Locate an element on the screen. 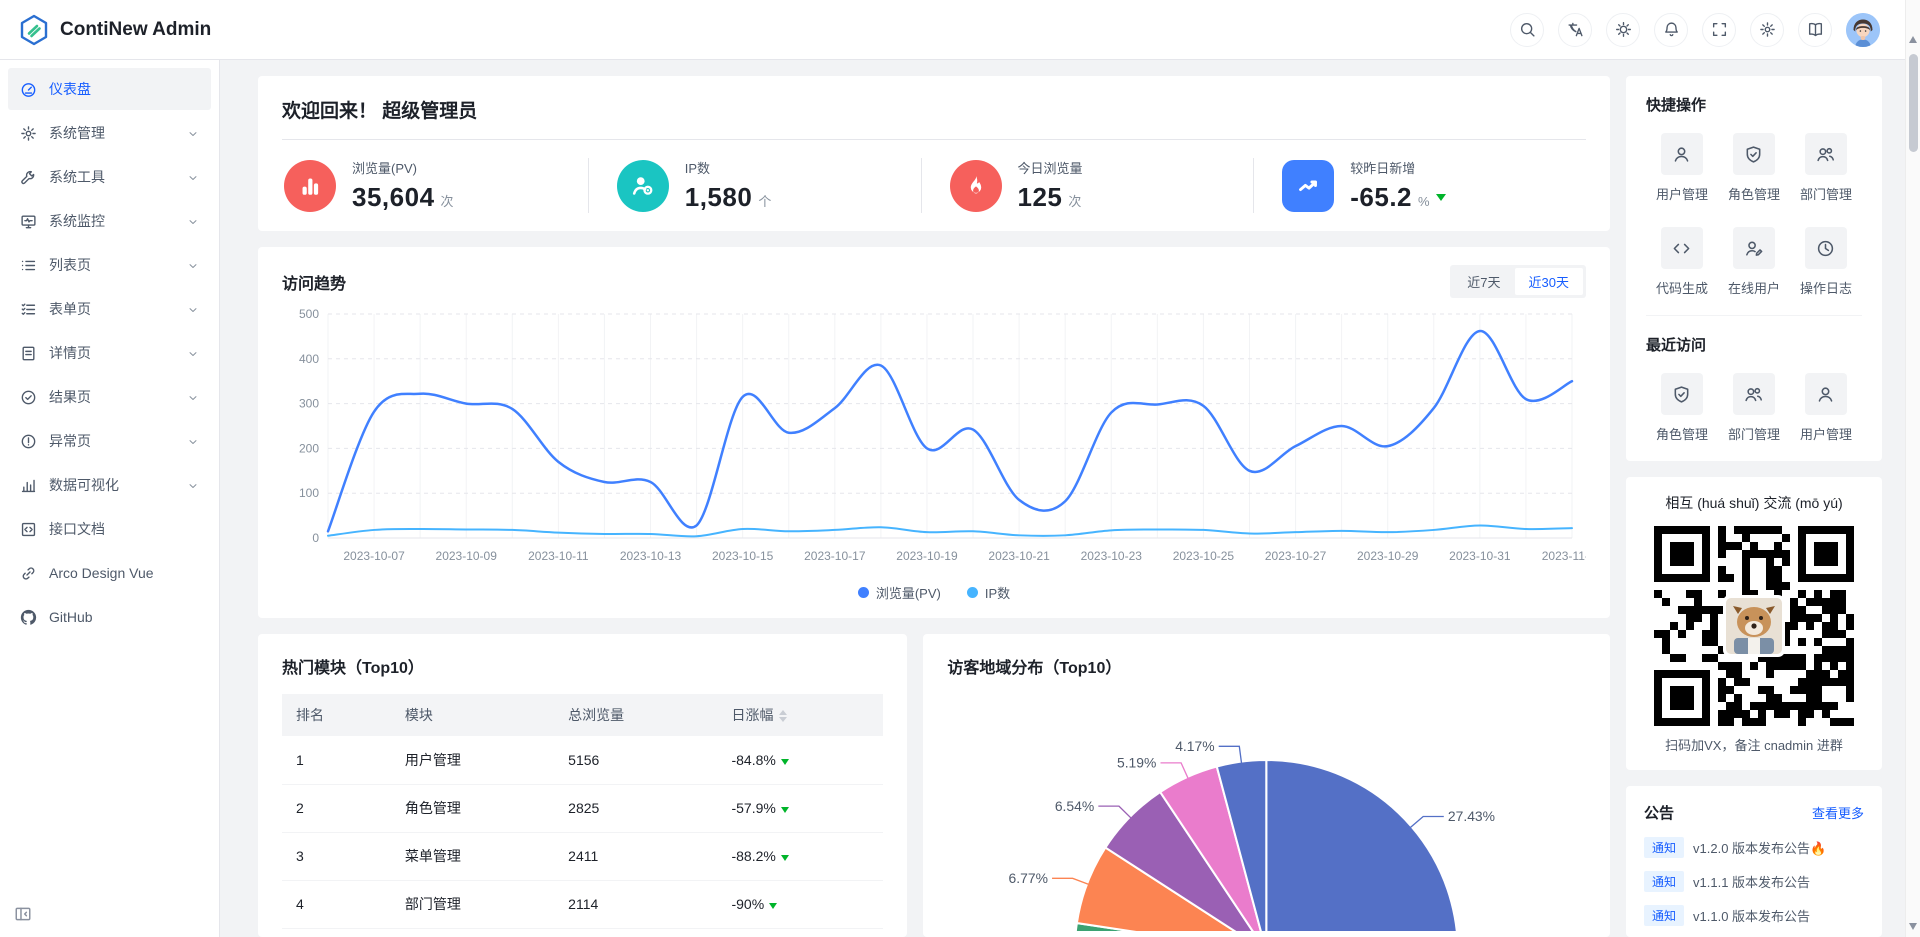  wrench-icon is located at coordinates (28, 177).